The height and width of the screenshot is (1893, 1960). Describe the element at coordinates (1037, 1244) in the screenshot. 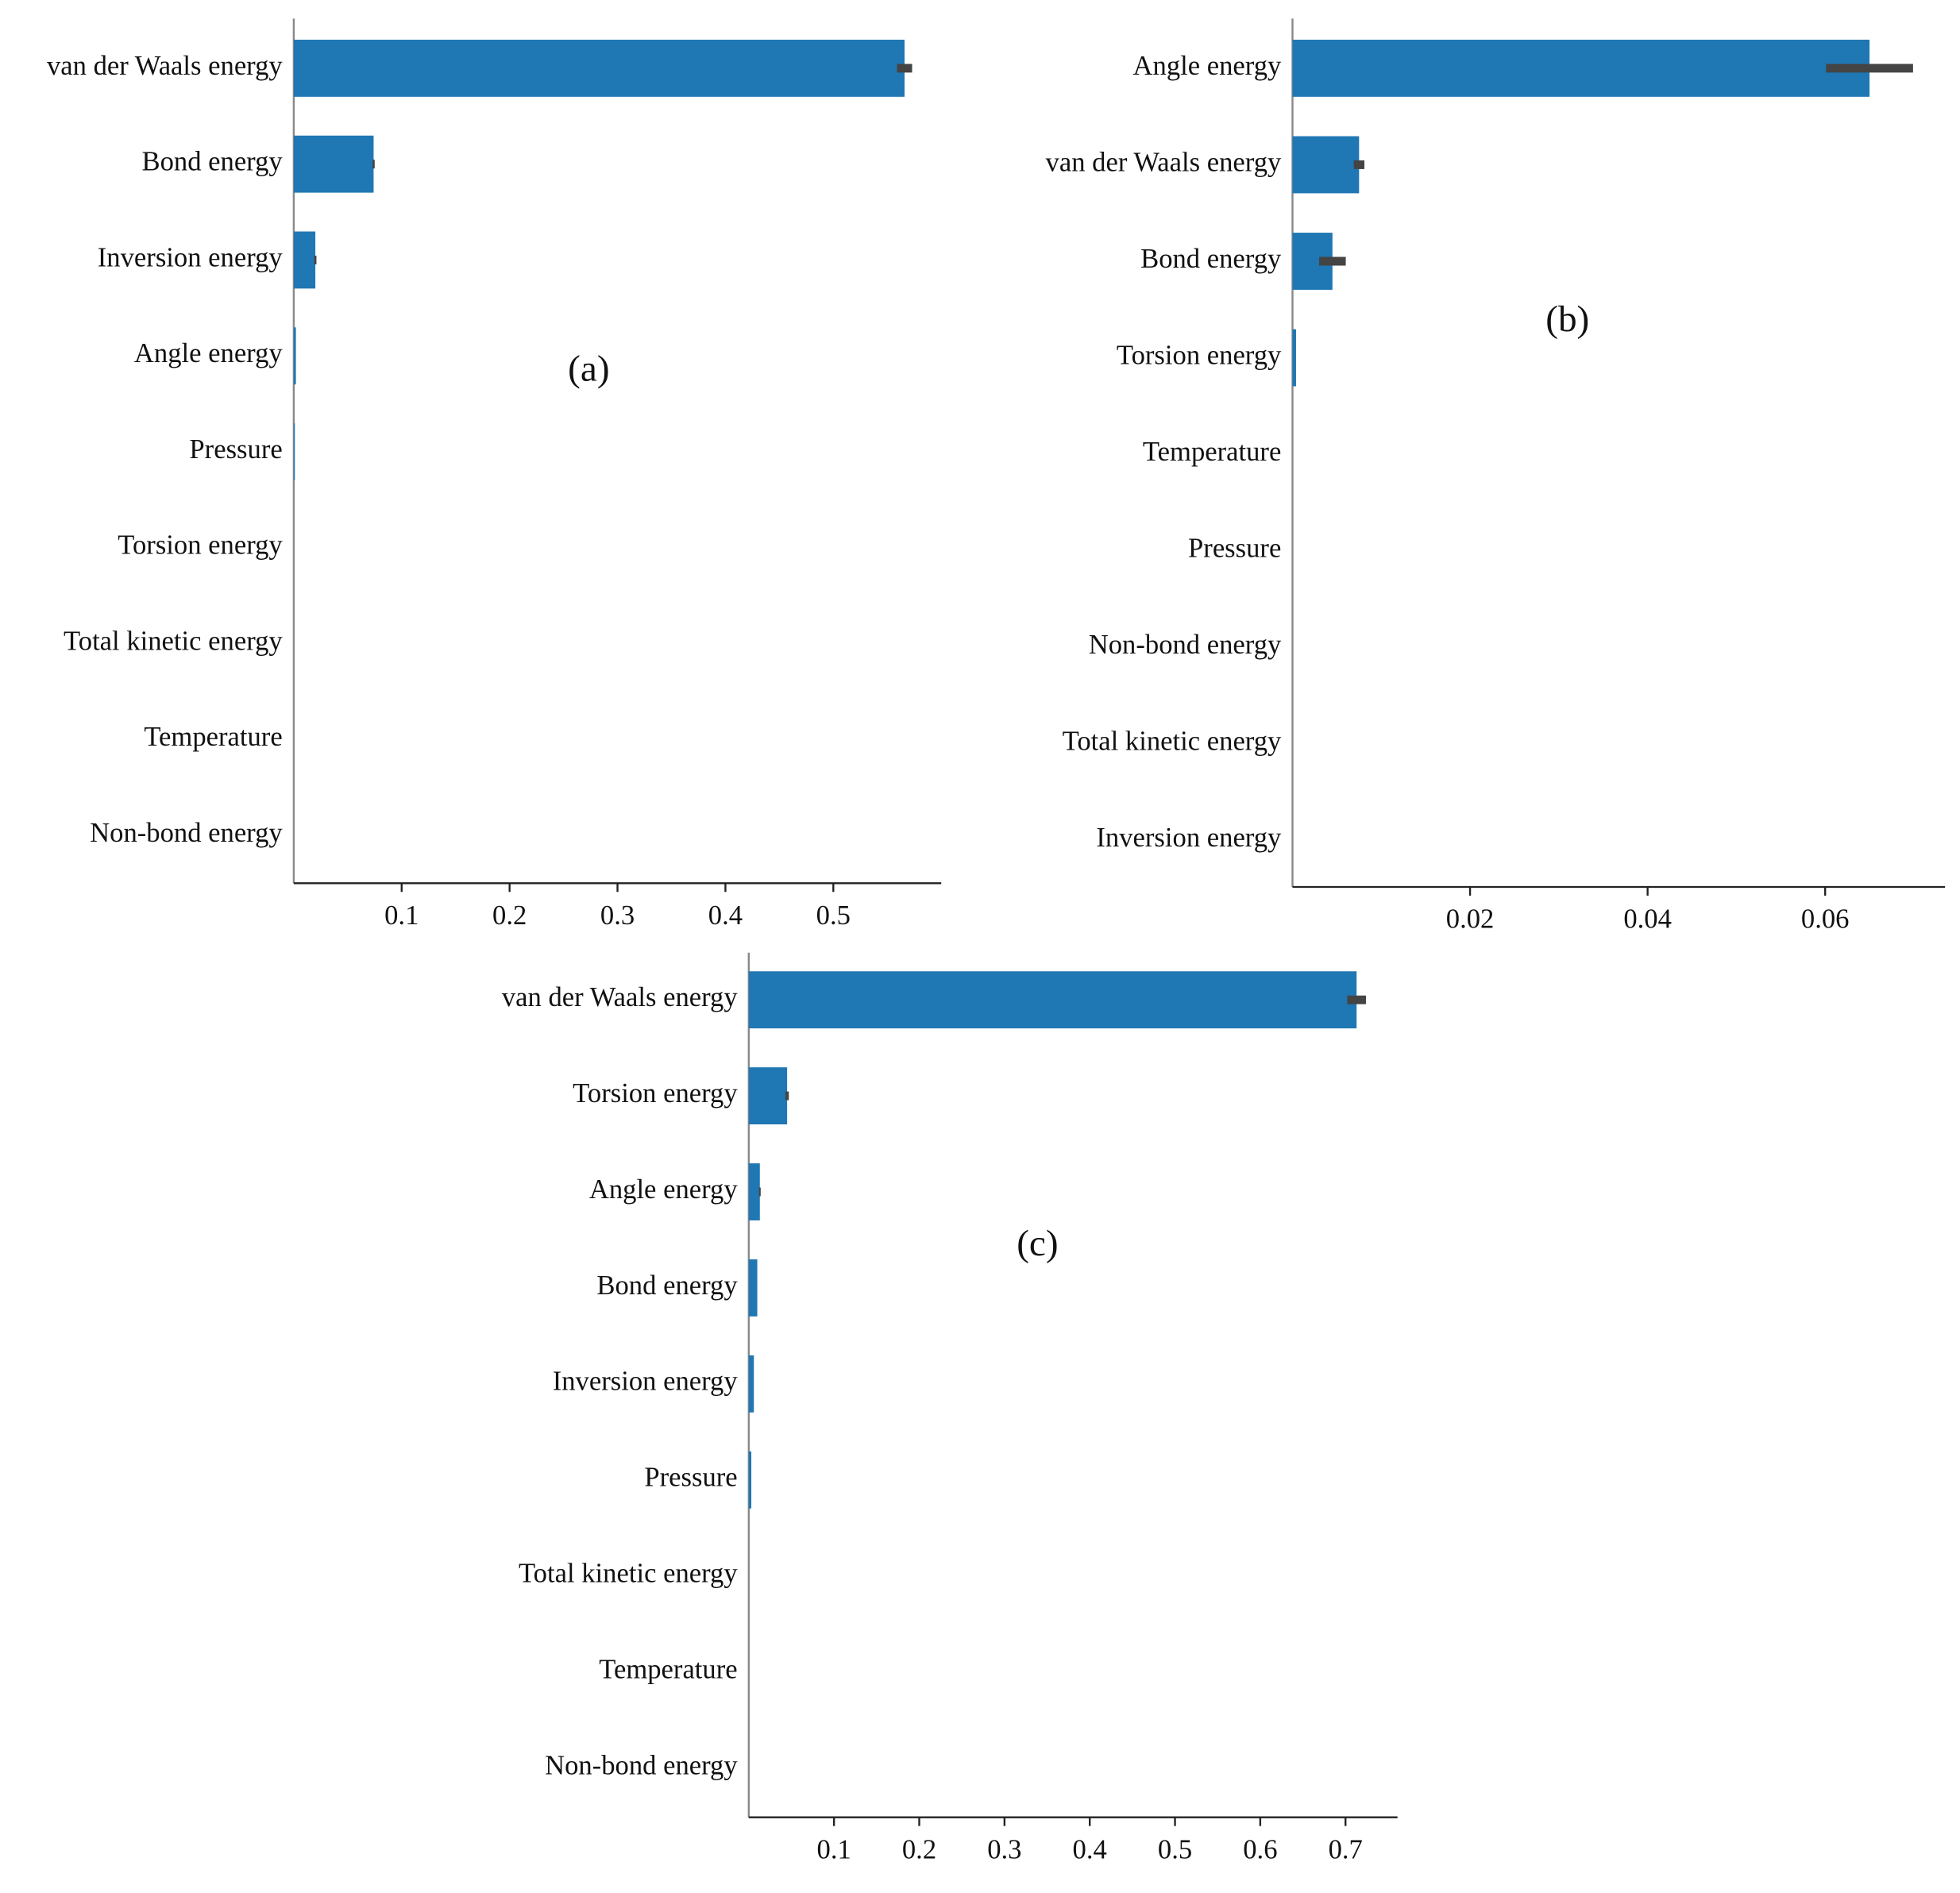

I see `annotation: (c)` at that location.